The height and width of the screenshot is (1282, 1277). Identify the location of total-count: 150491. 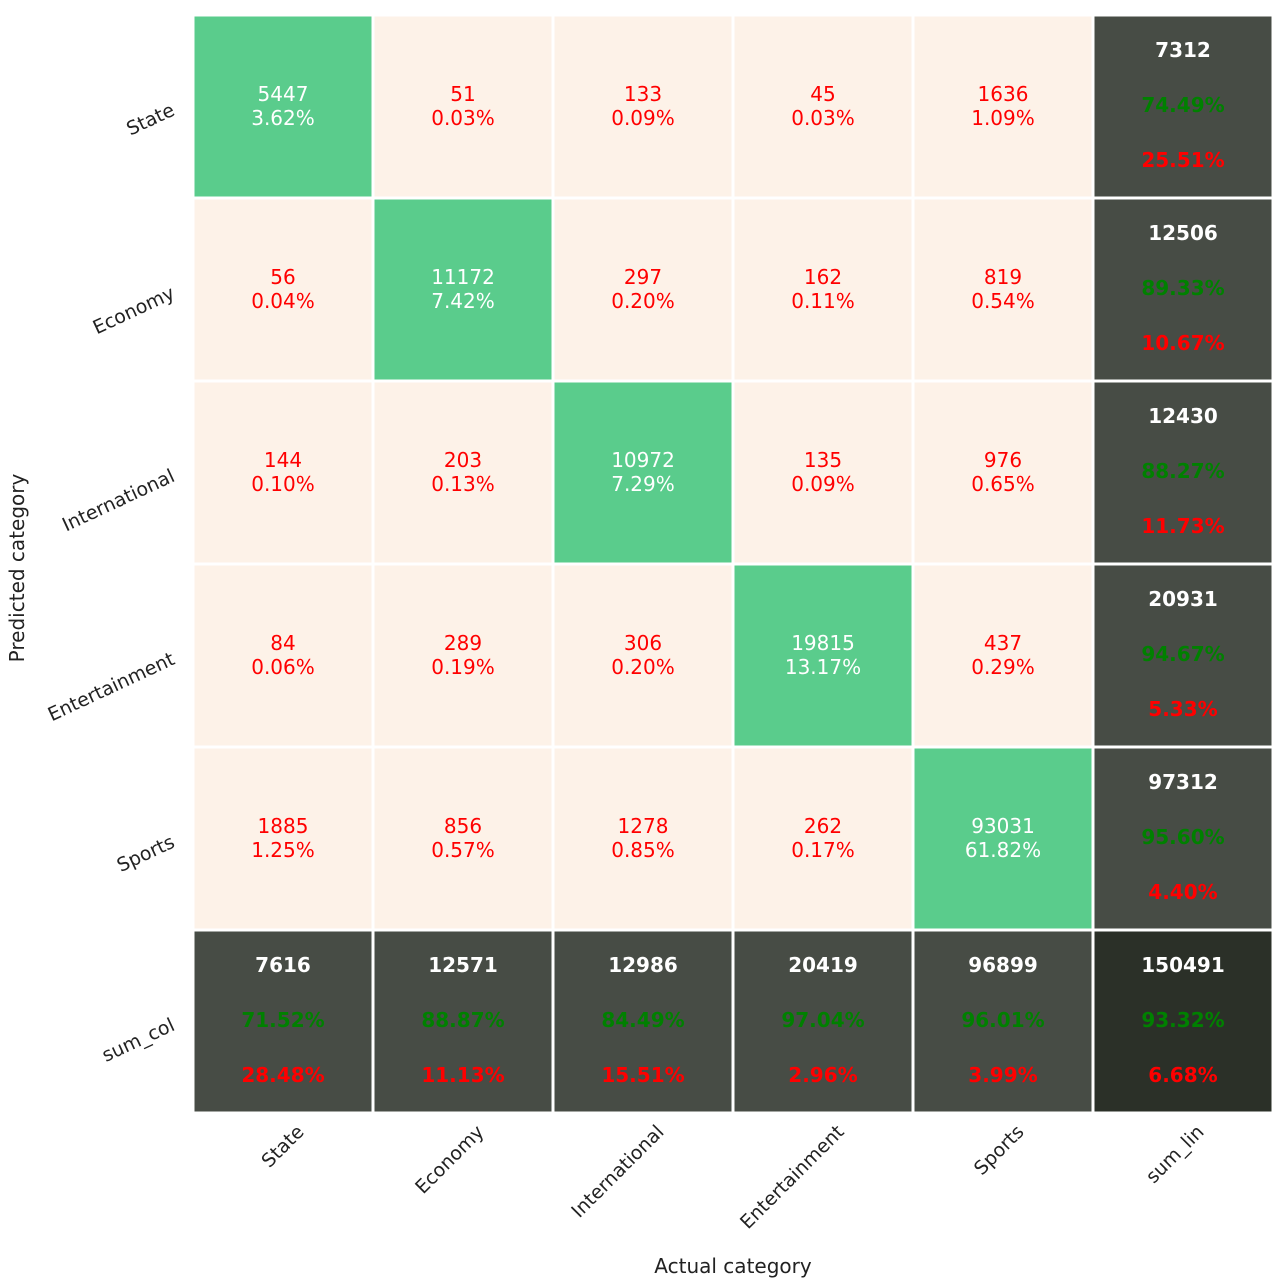
(1183, 965).